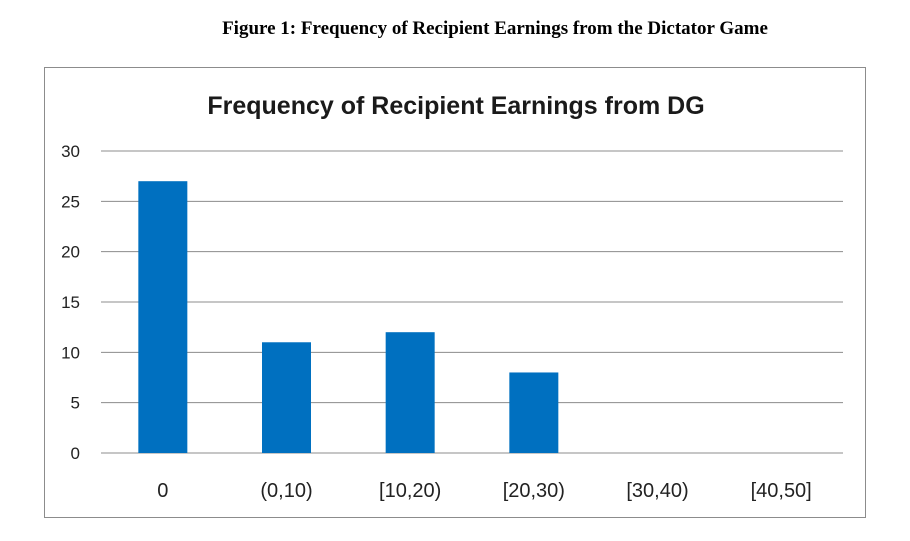  I want to click on y-axis-ticks: 0 5 10 15 20 25 30, so click(70, 302).